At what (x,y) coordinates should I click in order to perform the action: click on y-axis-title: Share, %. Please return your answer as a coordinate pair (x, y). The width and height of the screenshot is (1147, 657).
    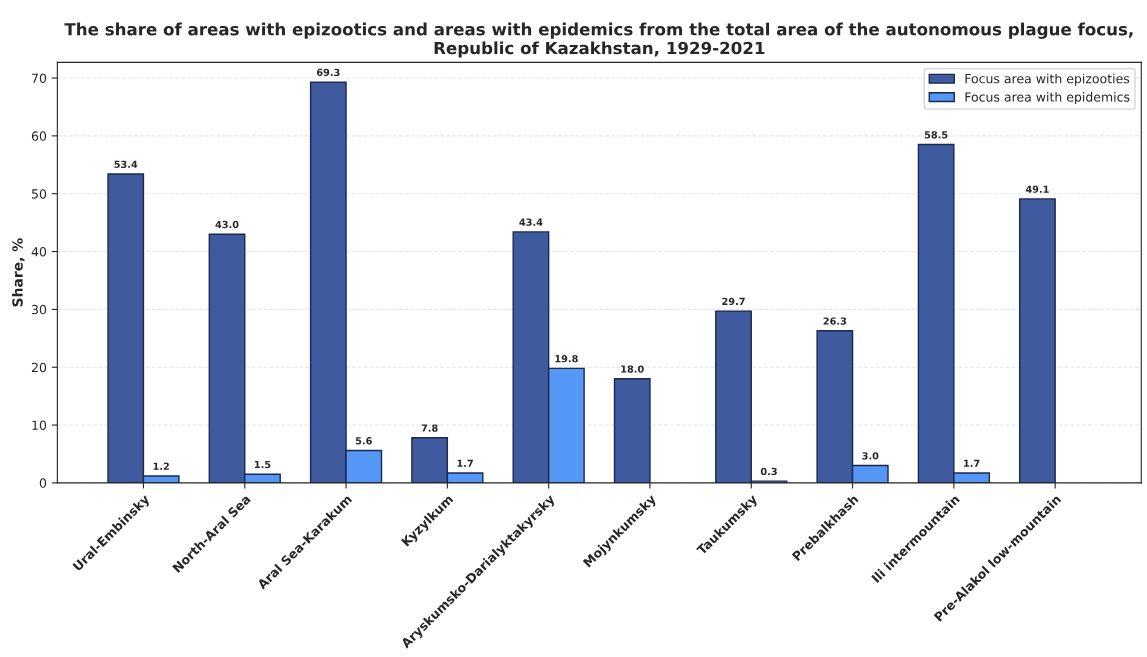
    Looking at the image, I should click on (18, 272).